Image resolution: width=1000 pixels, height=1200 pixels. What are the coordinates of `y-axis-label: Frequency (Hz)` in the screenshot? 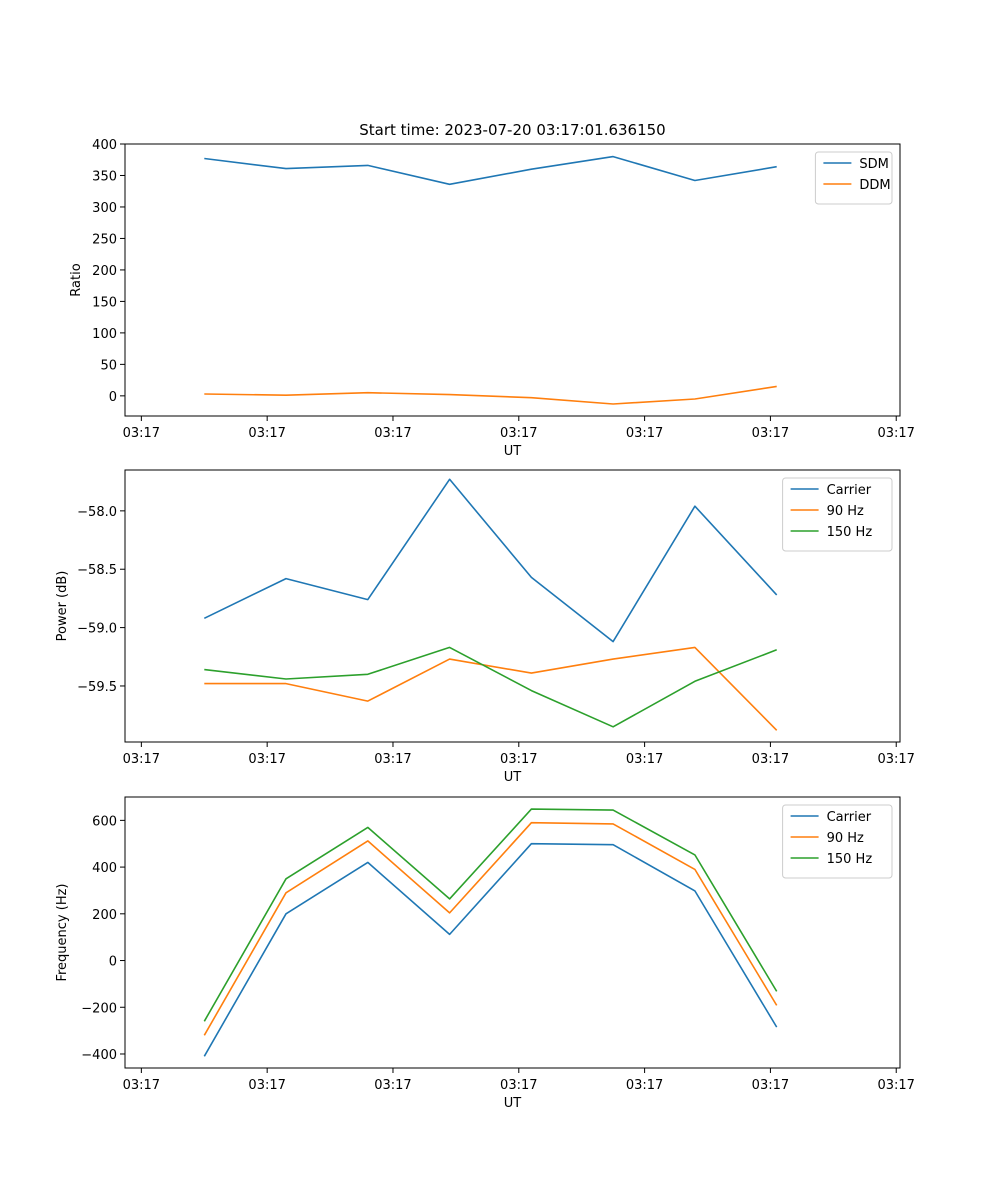 It's located at (62, 932).